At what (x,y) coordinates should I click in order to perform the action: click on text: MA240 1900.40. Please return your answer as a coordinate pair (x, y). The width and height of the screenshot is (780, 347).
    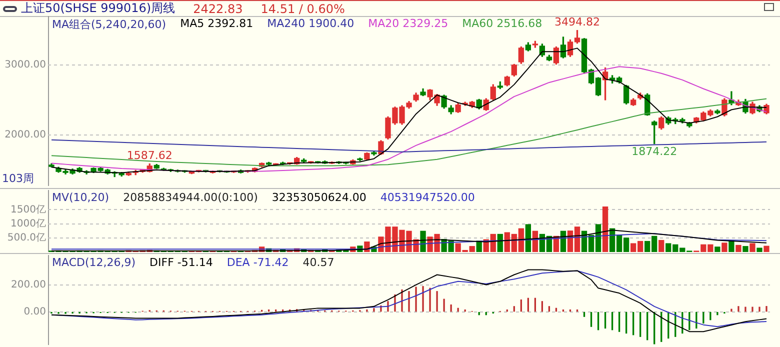
    Looking at the image, I should click on (310, 24).